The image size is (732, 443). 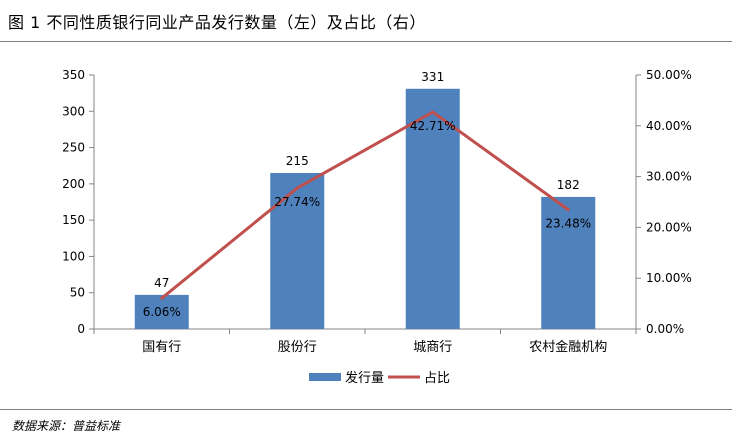 What do you see at coordinates (432, 347) in the screenshot?
I see `x-tick-label: 城商行` at bounding box center [432, 347].